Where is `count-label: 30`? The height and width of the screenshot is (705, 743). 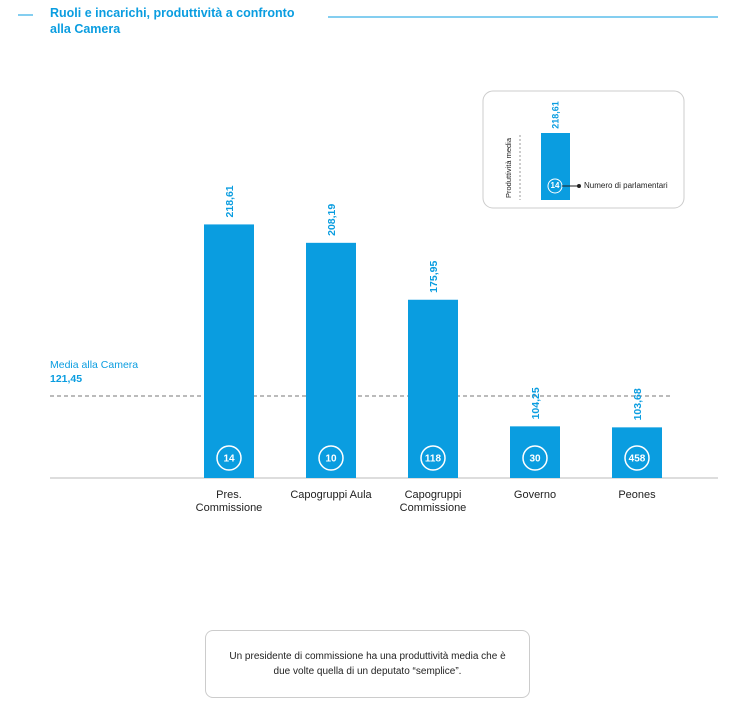
count-label: 30 is located at coordinates (535, 459).